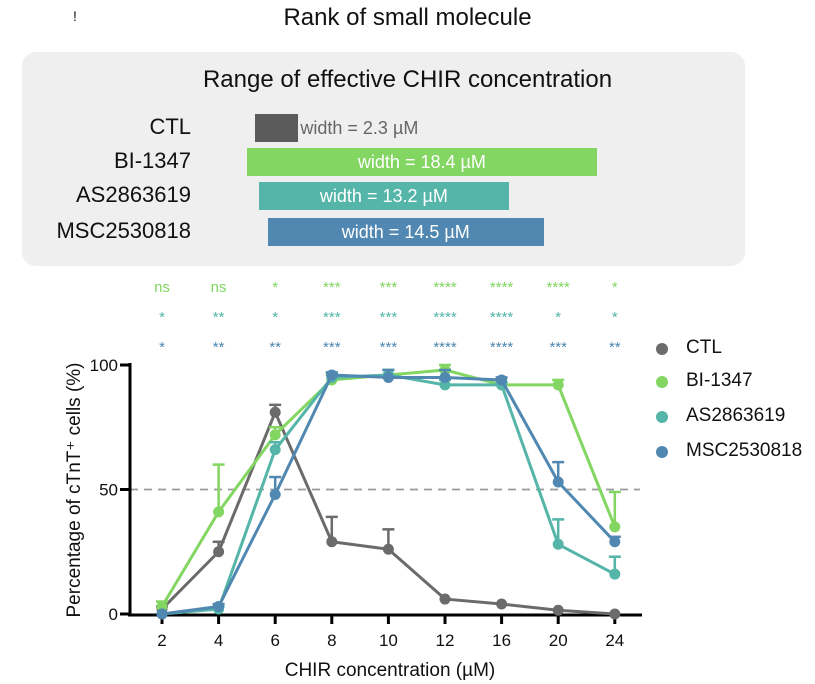  I want to click on range-bar-as2863619: width = 13.2 µM, so click(384, 196).